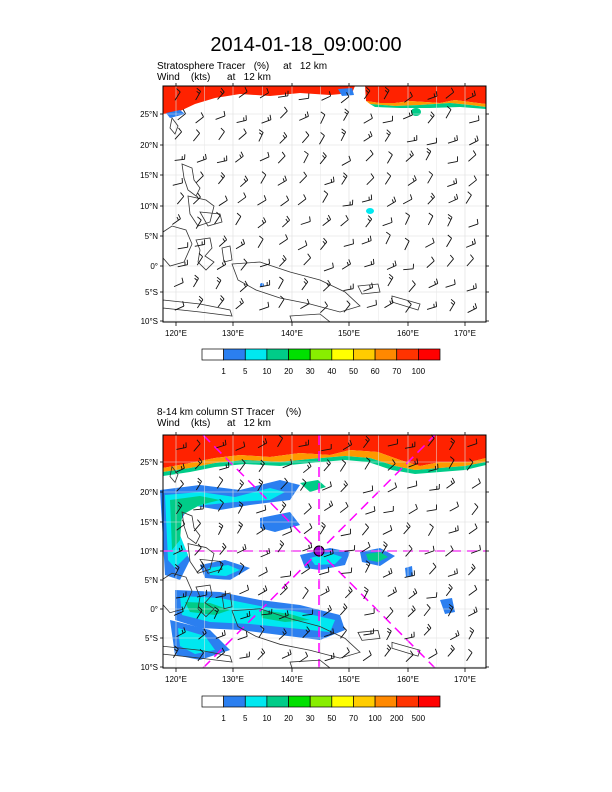 The height and width of the screenshot is (792, 612). Describe the element at coordinates (419, 718) in the screenshot. I see `colorbar-label: 500` at that location.